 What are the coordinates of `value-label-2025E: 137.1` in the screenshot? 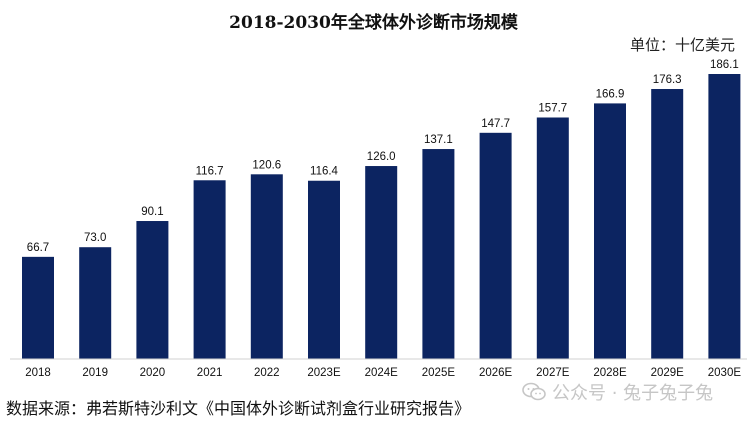 It's located at (438, 140).